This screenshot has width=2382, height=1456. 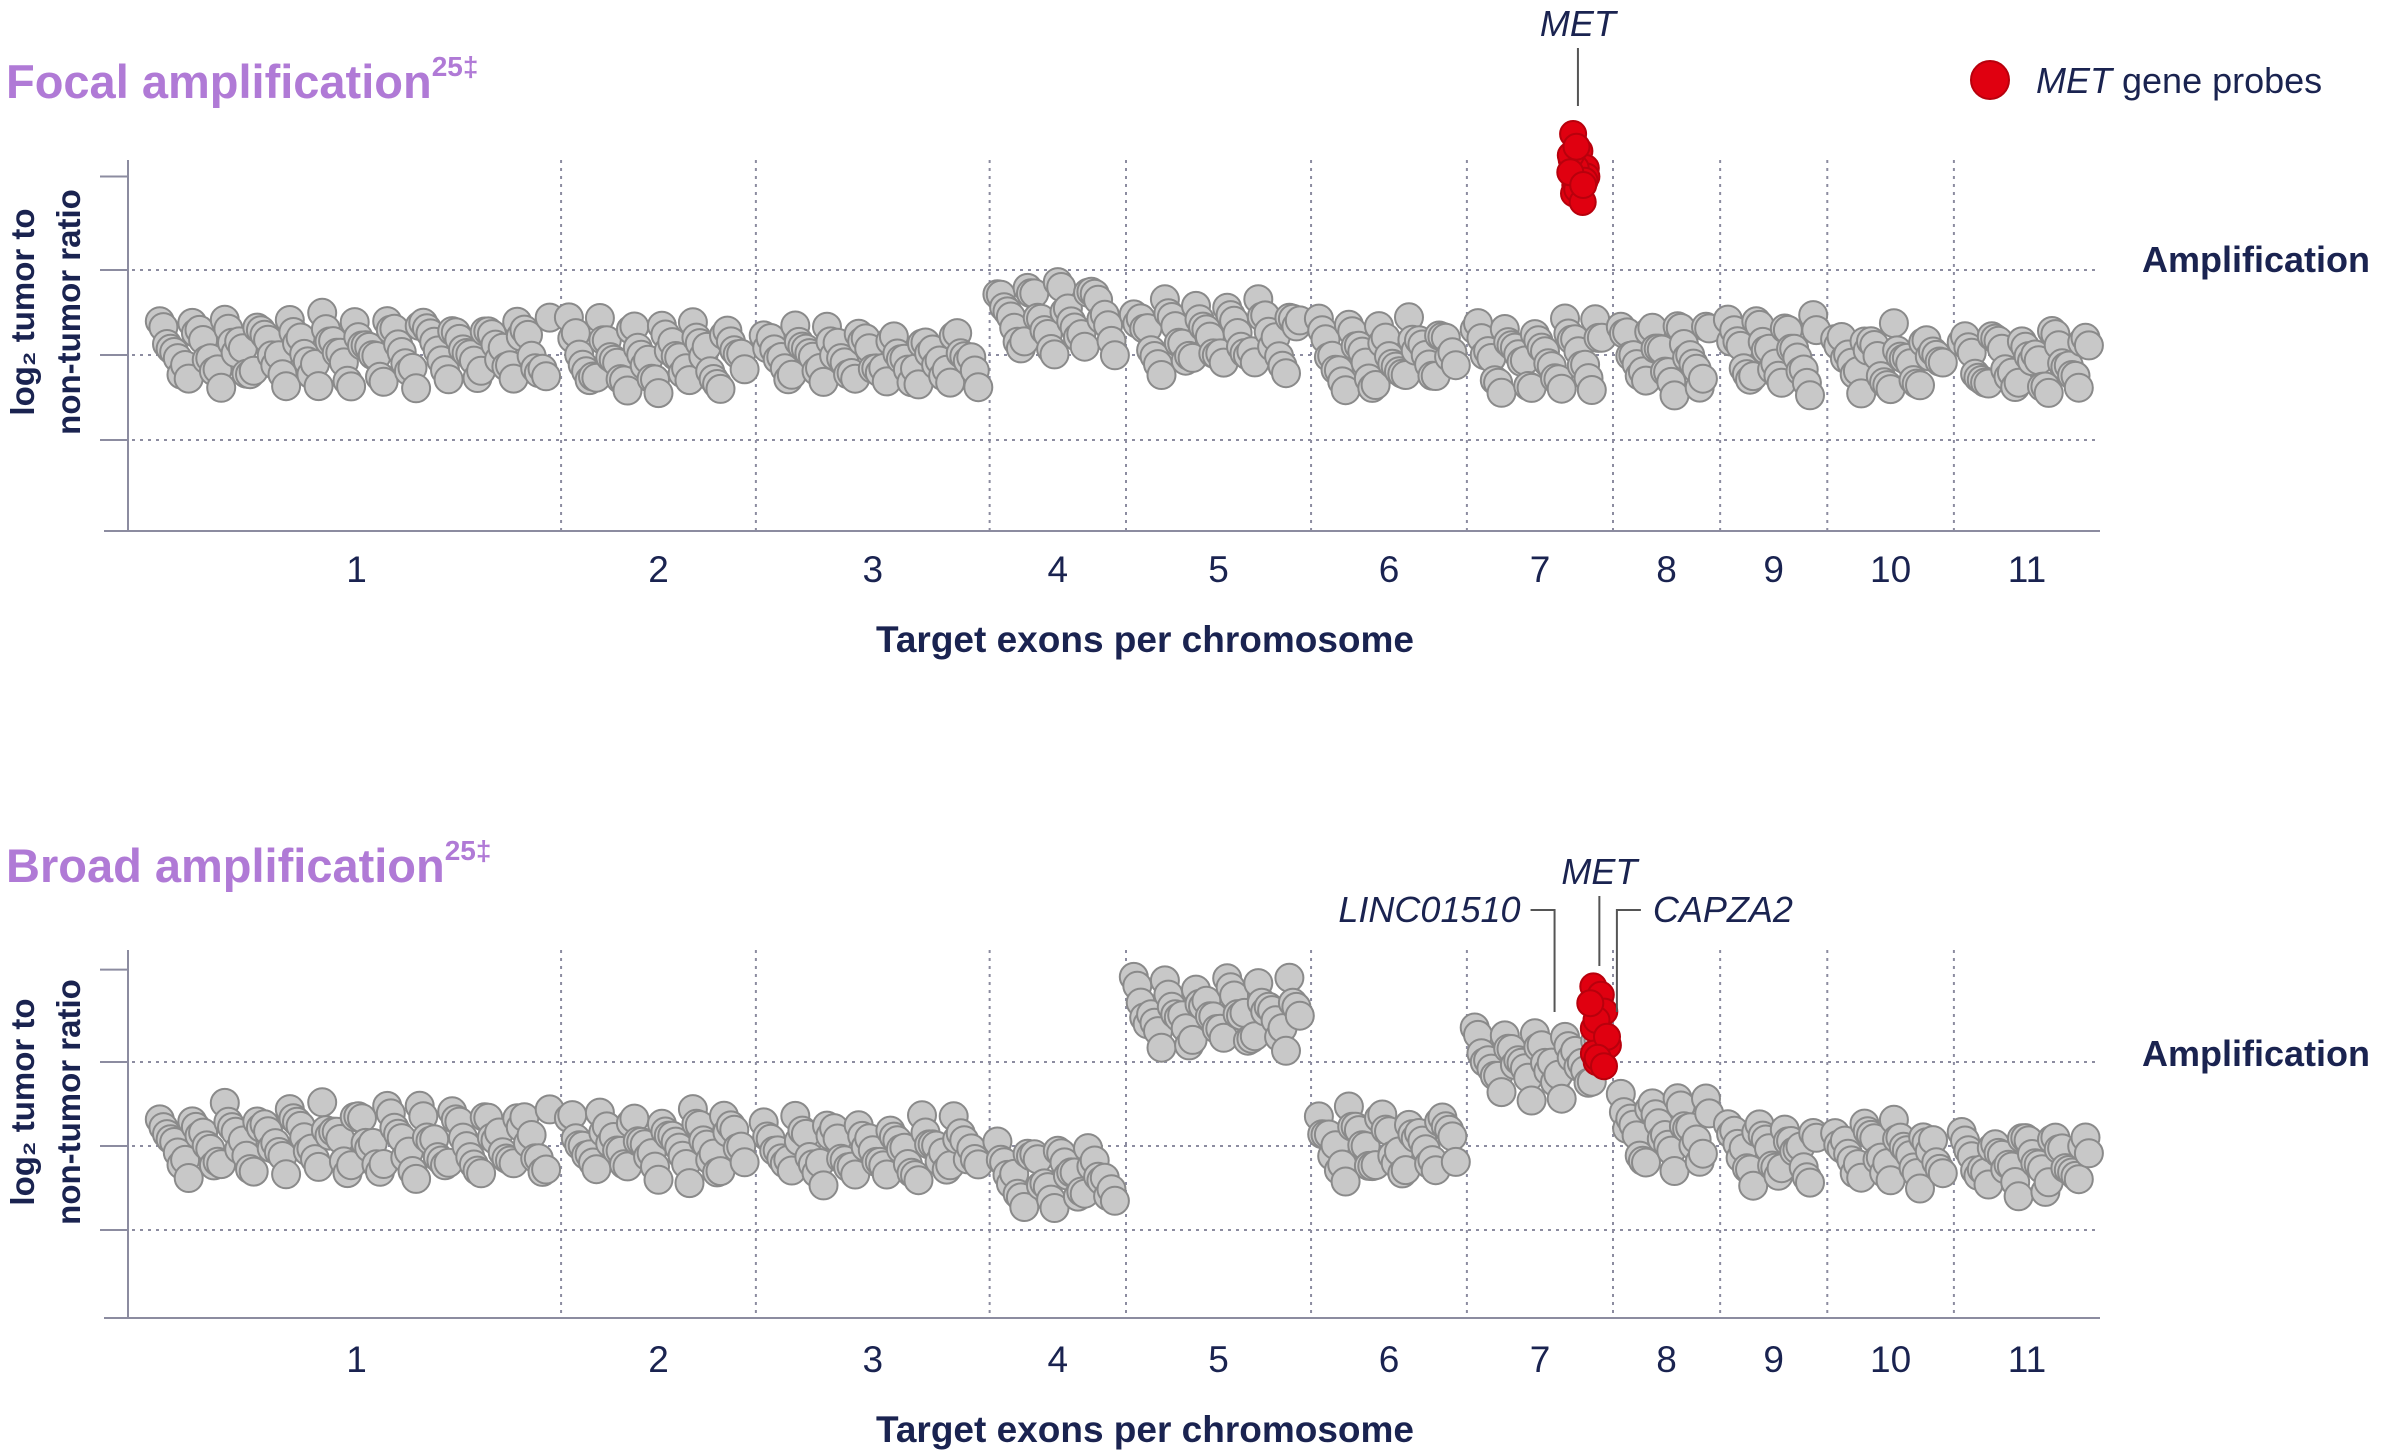 I want to click on probe-points, so click(x=1124, y=1092).